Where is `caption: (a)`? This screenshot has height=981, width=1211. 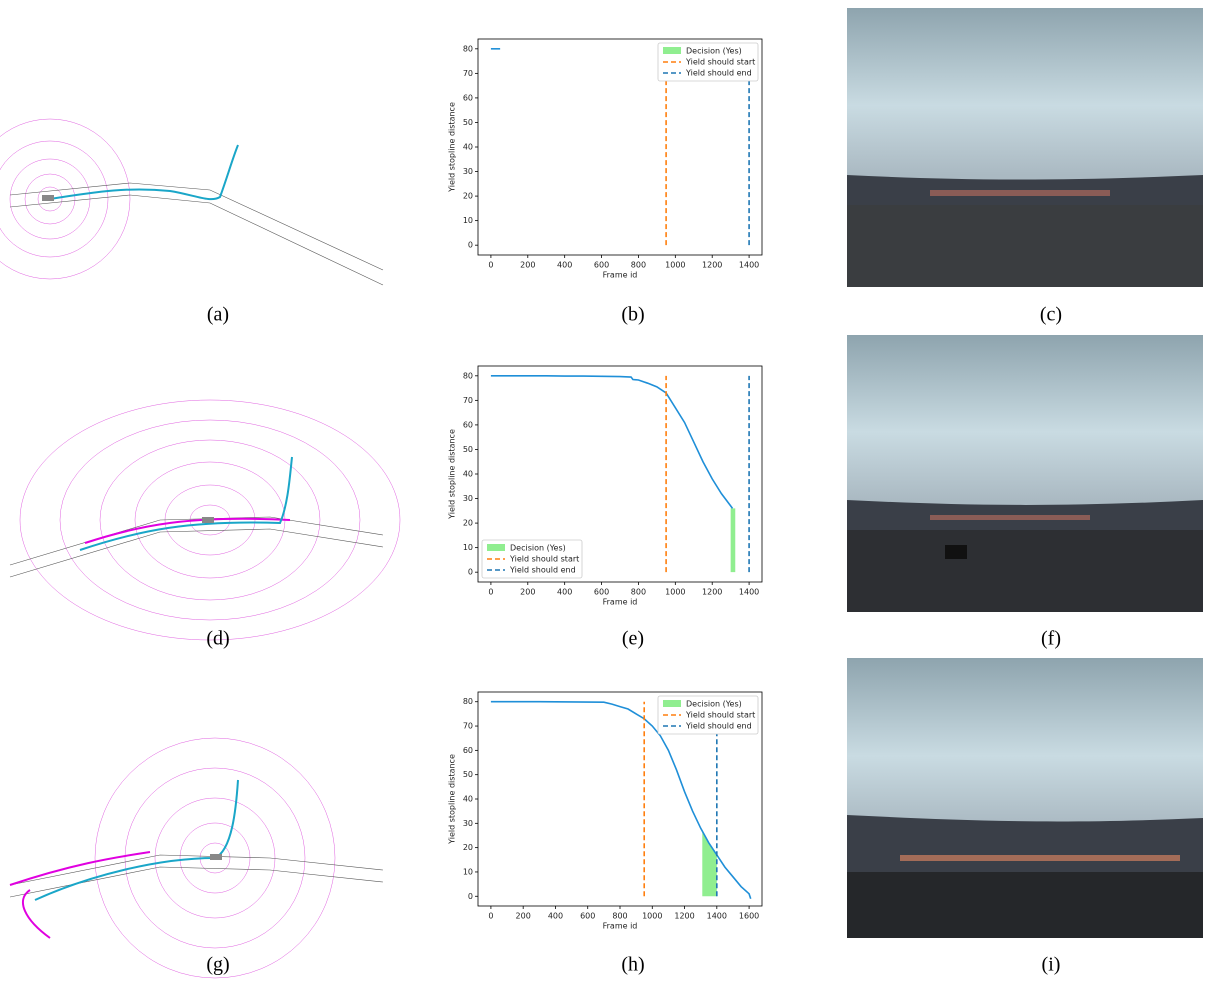
caption: (a) is located at coordinates (218, 315).